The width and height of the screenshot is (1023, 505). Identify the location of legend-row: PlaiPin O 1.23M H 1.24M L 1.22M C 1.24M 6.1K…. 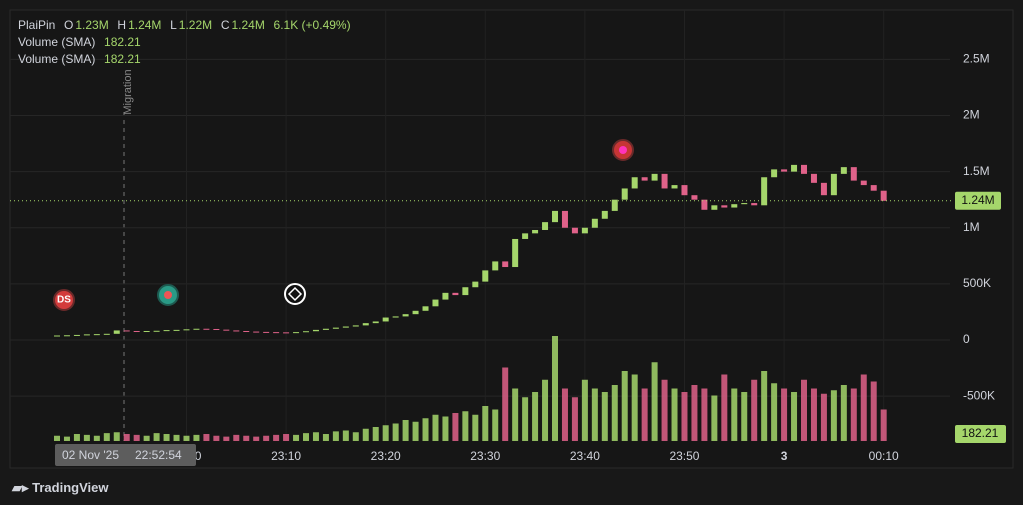
(185, 25).